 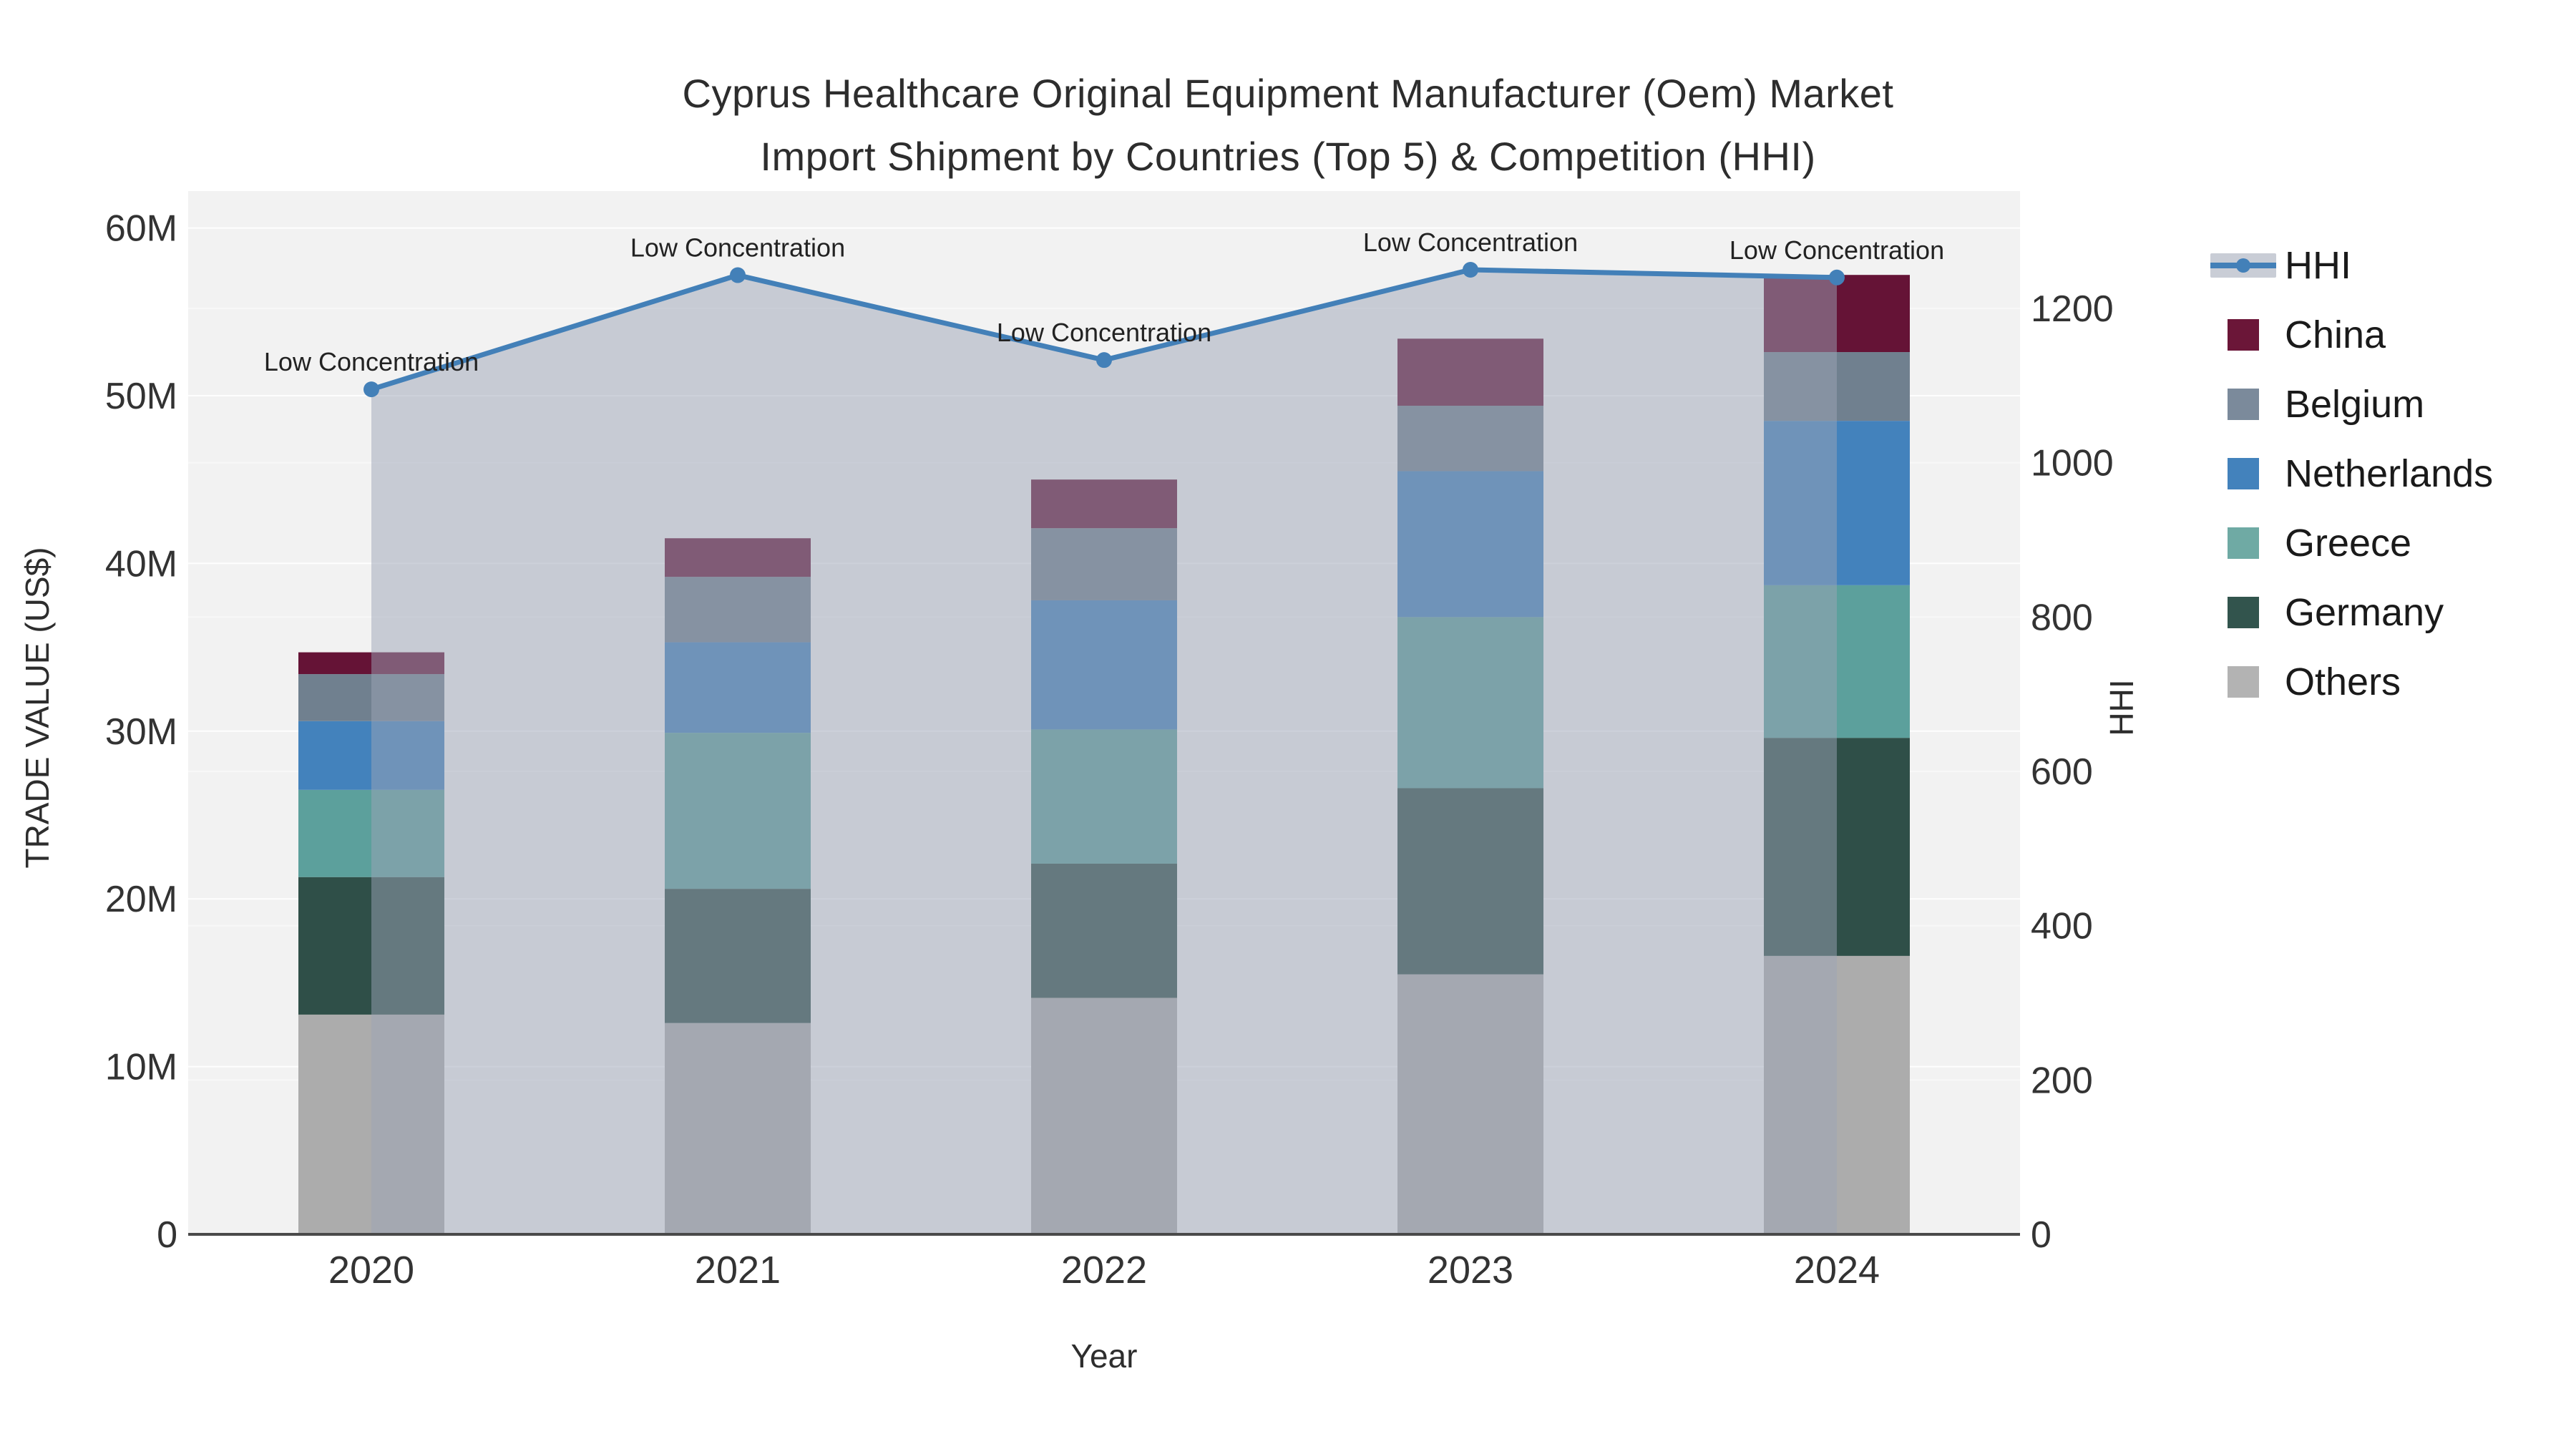 I want to click on y-right-tick-0: 0, so click(x=2041, y=1235).